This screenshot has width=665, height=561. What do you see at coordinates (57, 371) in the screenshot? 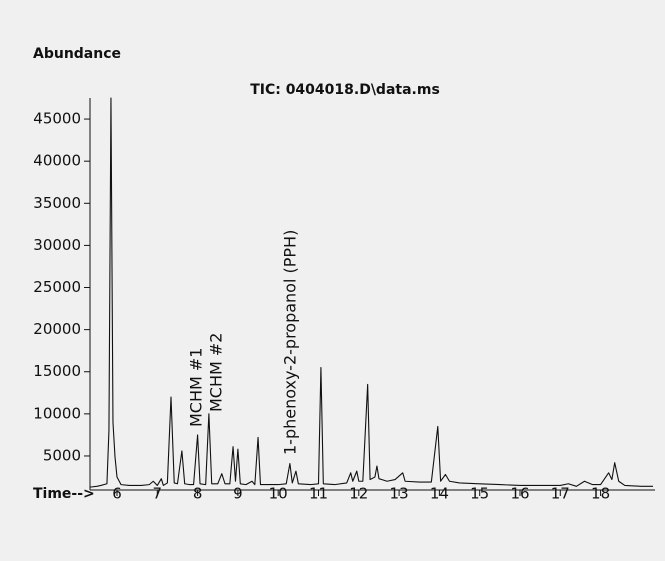
I see `y-tick-label: 15000` at bounding box center [57, 371].